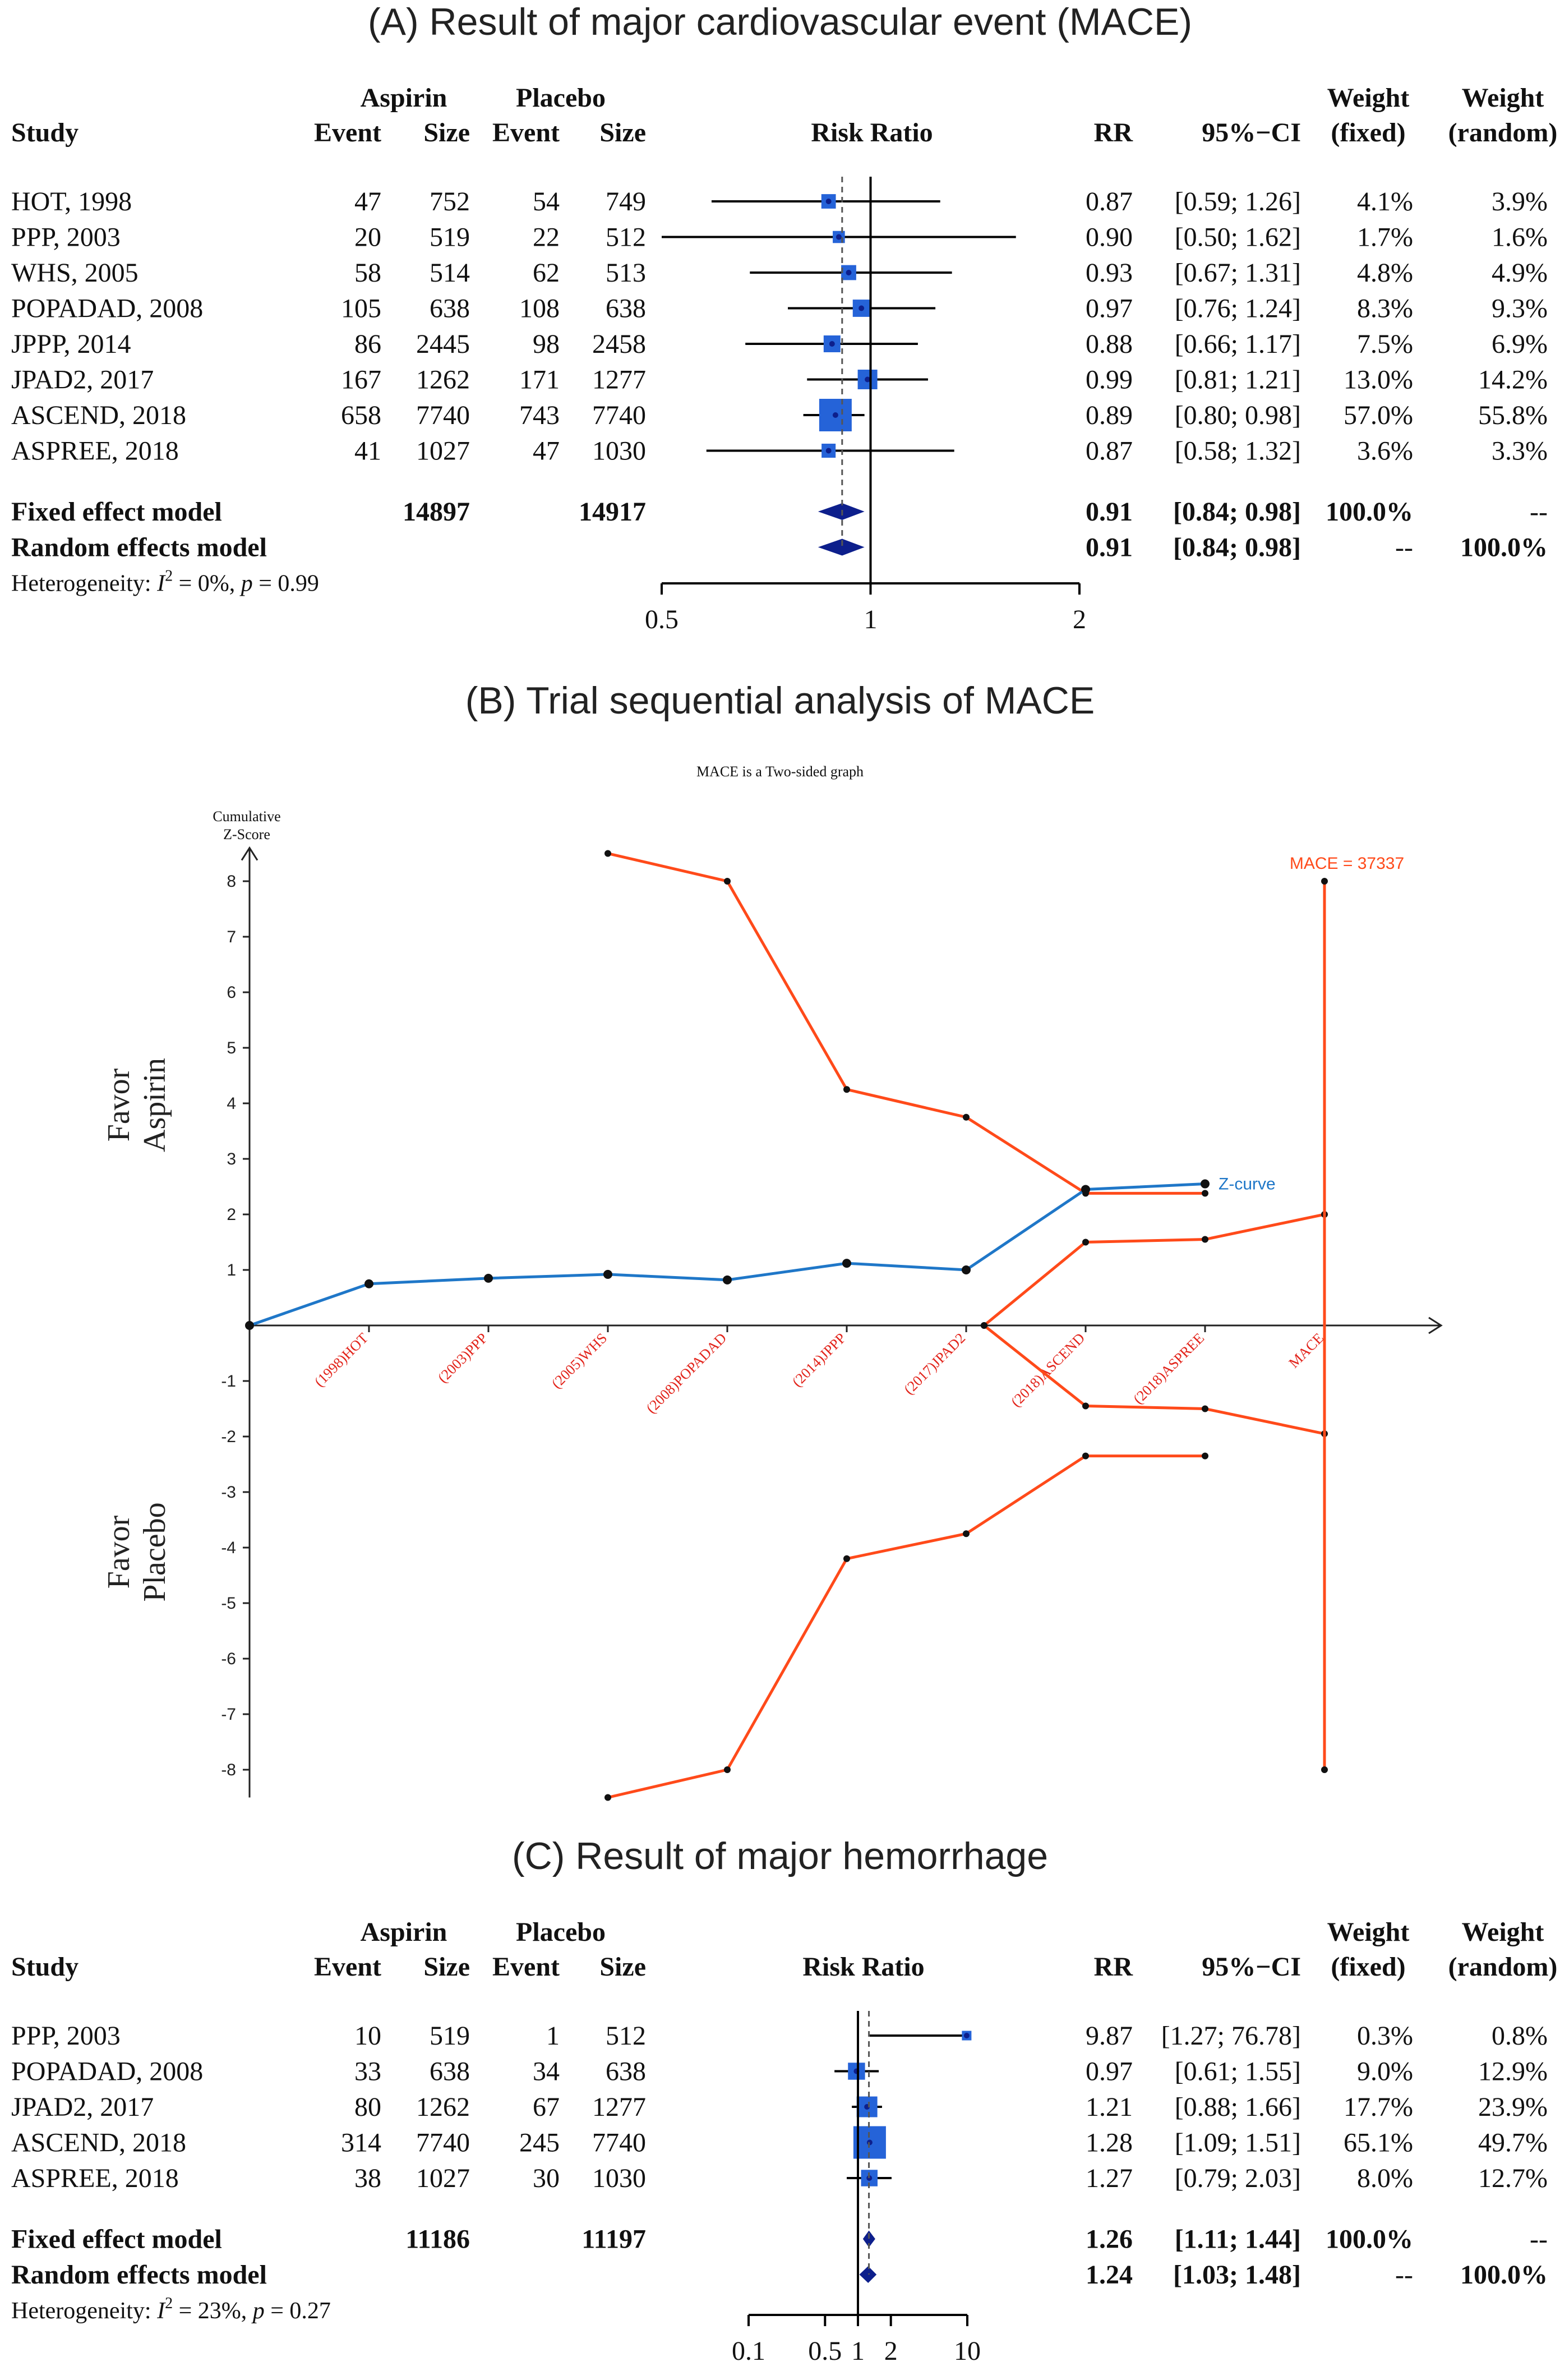 Image resolution: width=1560 pixels, height=2380 pixels. I want to click on event-aspirin: 38, so click(367, 2178).